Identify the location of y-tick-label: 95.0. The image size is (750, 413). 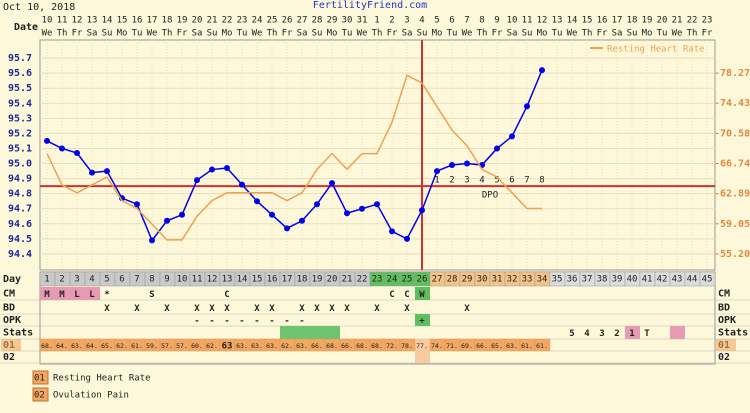
(20, 164).